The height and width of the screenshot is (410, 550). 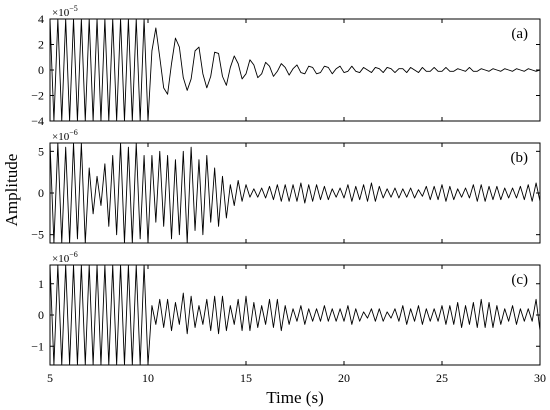 I want to click on y-axis-title: Amplitude, so click(x=11, y=190).